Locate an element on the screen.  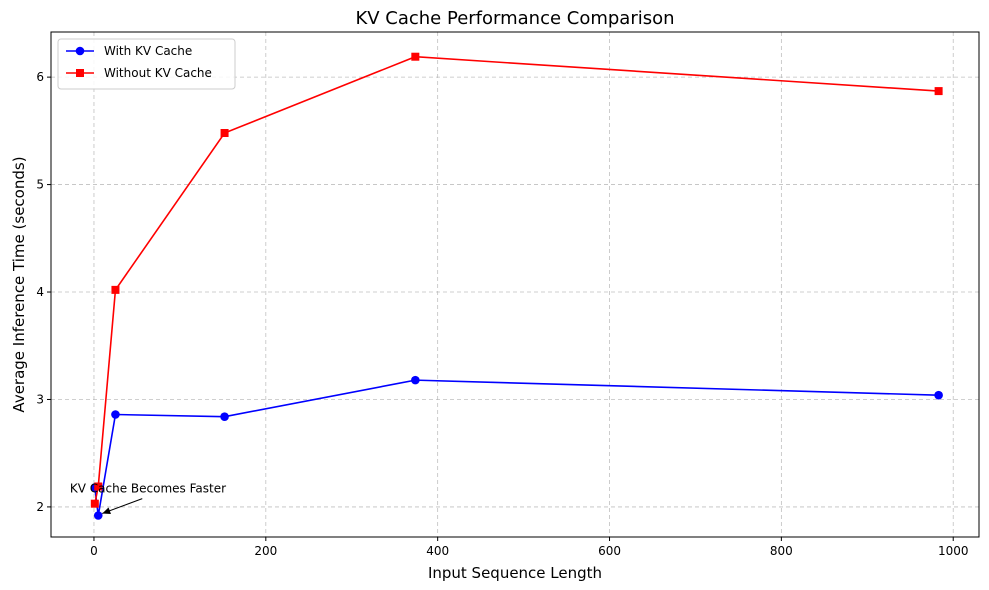
chart-title: KV Cache Performance Comparison is located at coordinates (514, 18).